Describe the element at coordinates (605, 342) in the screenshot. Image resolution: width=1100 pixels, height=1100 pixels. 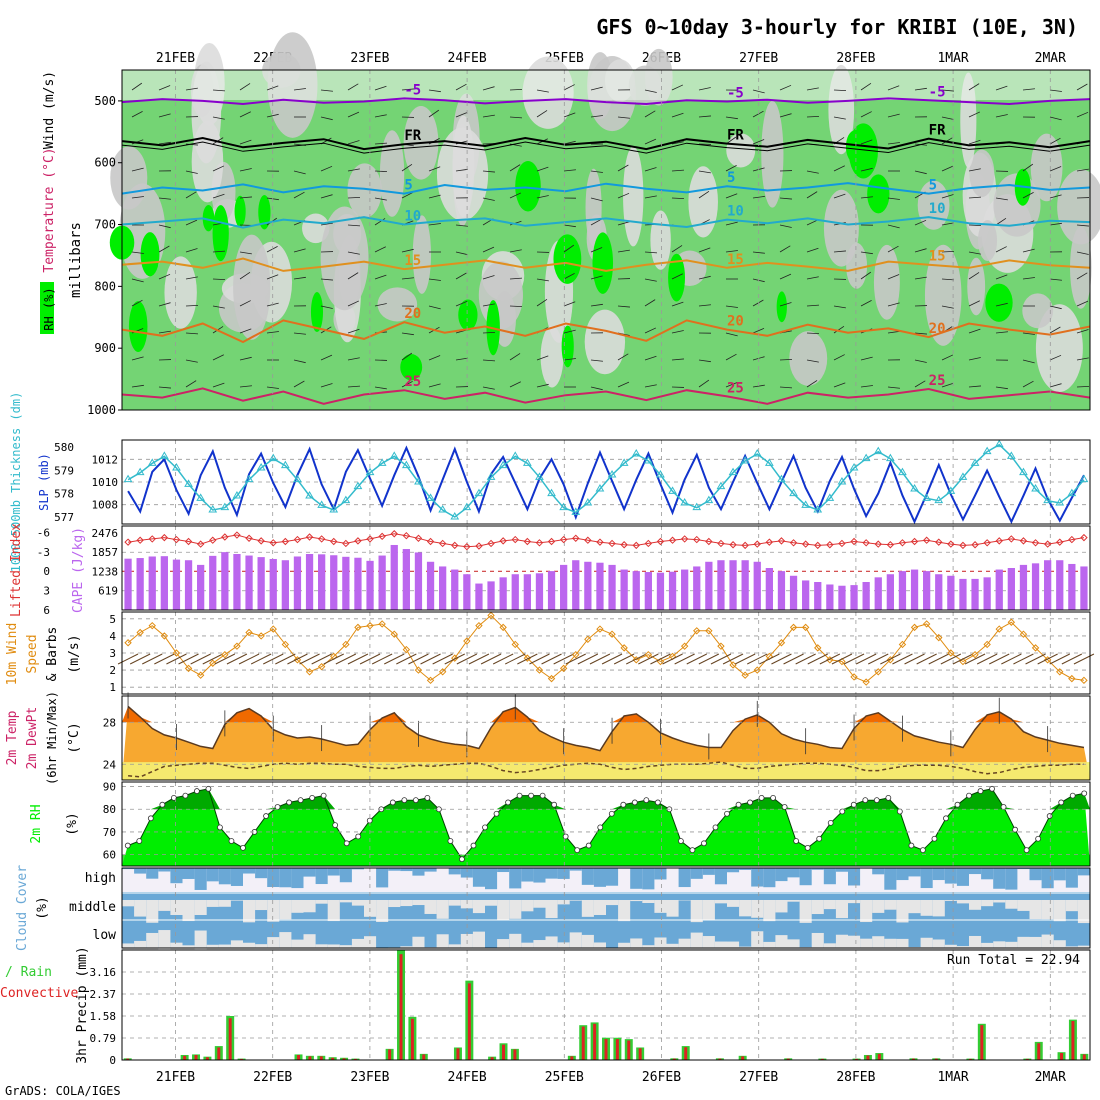
I see `dry-air-patch` at that location.